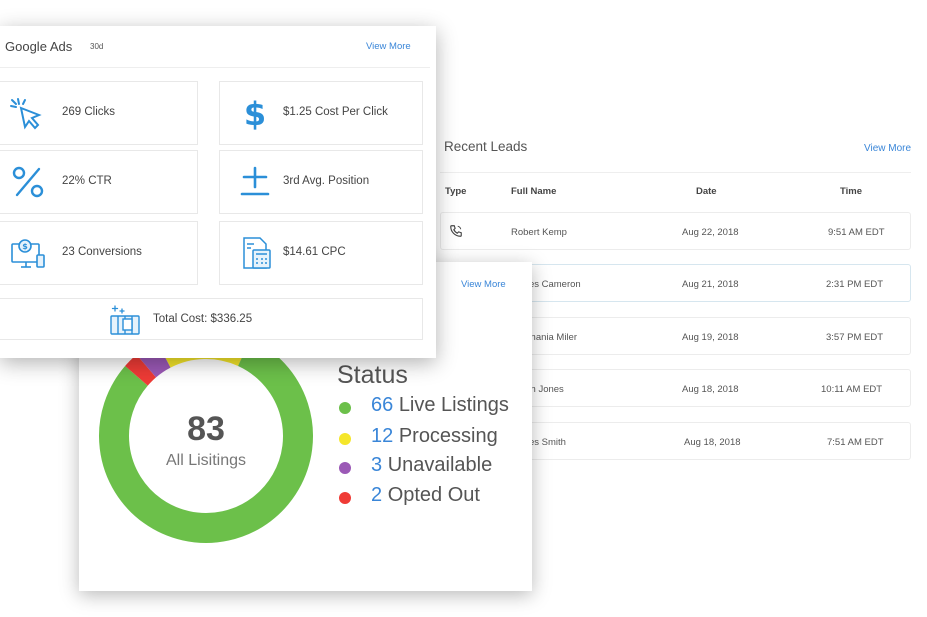  What do you see at coordinates (710, 284) in the screenshot?
I see `lead-date: Aug 21, 2018` at bounding box center [710, 284].